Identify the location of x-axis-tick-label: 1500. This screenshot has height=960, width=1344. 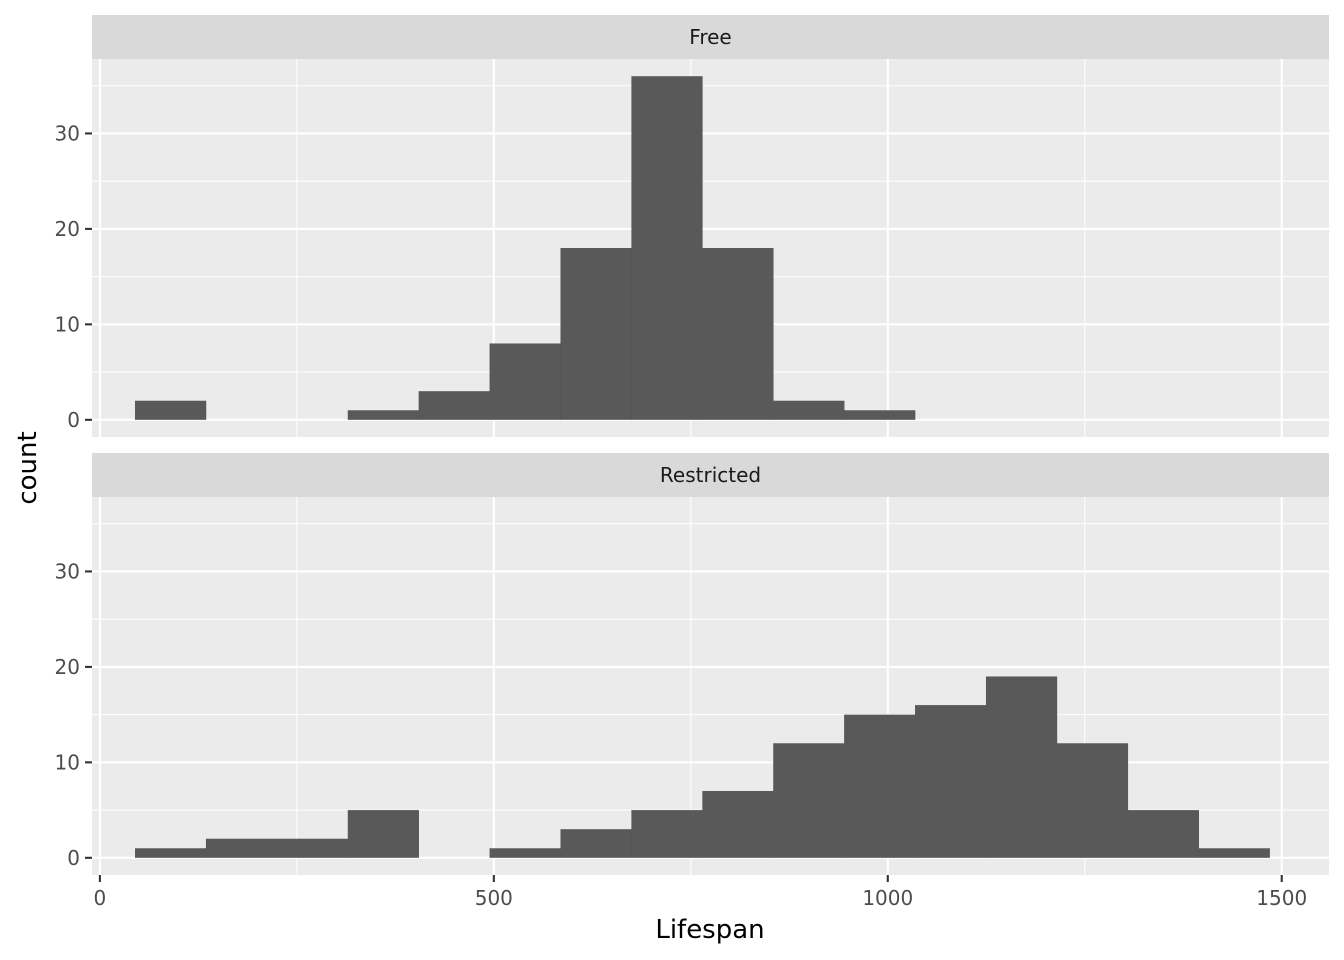
(1281, 898).